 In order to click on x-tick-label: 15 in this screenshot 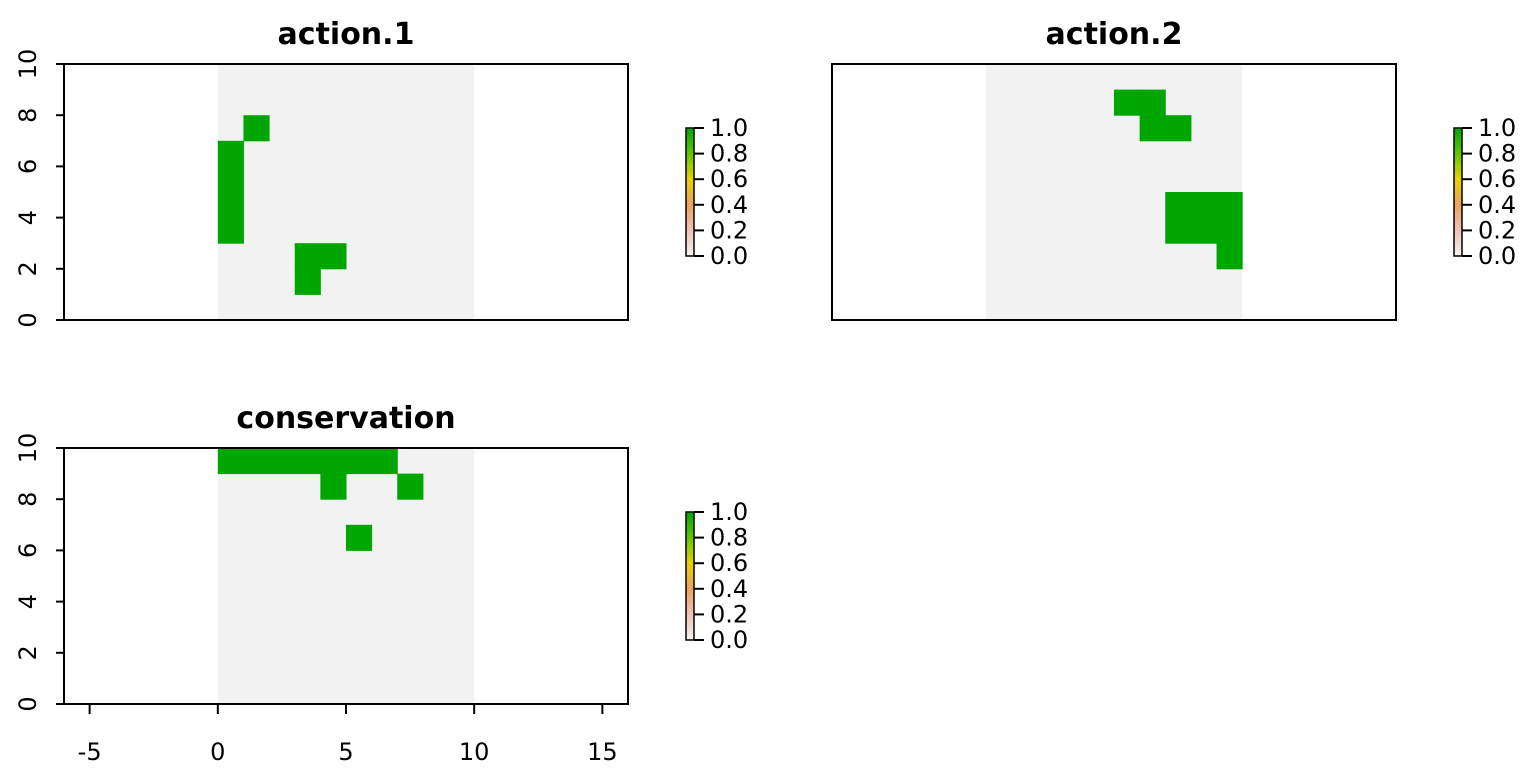, I will do `click(602, 752)`.